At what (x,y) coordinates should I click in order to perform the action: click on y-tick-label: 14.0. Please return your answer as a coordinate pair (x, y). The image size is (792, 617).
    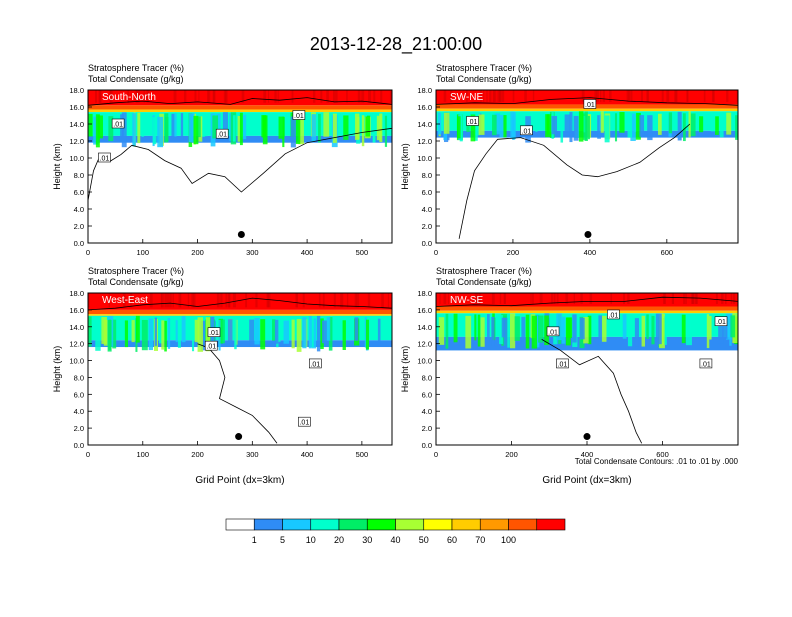
    Looking at the image, I should click on (76, 327).